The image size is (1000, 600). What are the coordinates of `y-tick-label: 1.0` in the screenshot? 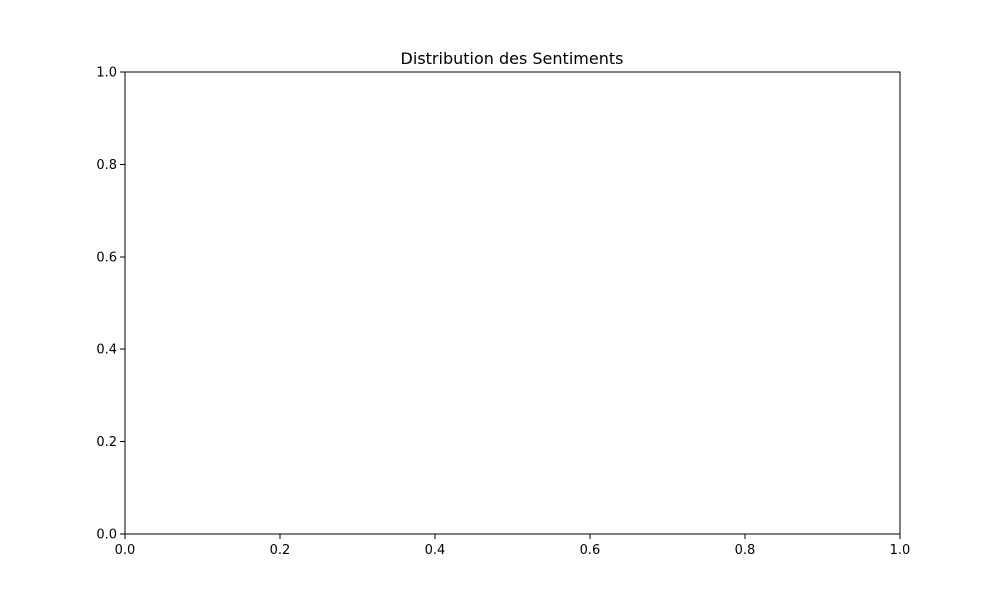 It's located at (106, 73).